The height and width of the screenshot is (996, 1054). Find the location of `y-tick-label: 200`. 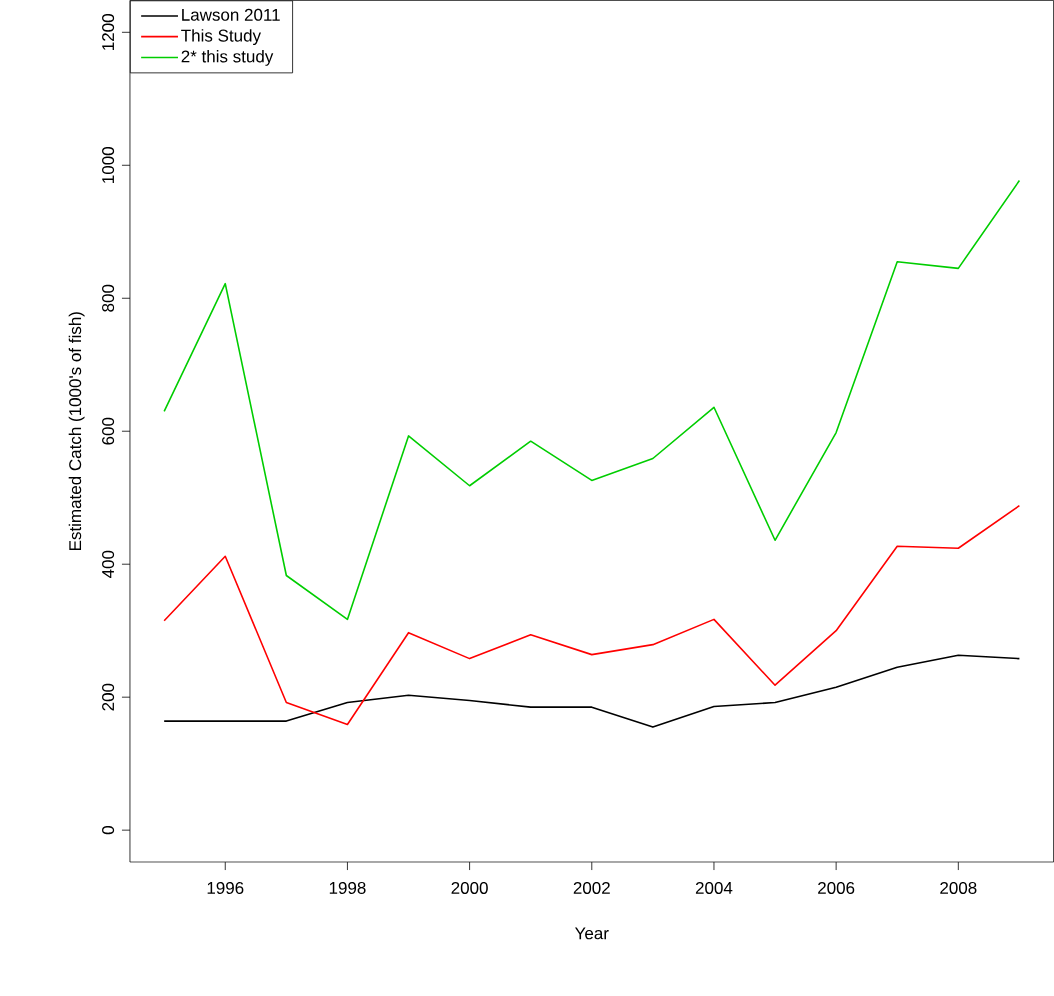

y-tick-label: 200 is located at coordinates (108, 697).